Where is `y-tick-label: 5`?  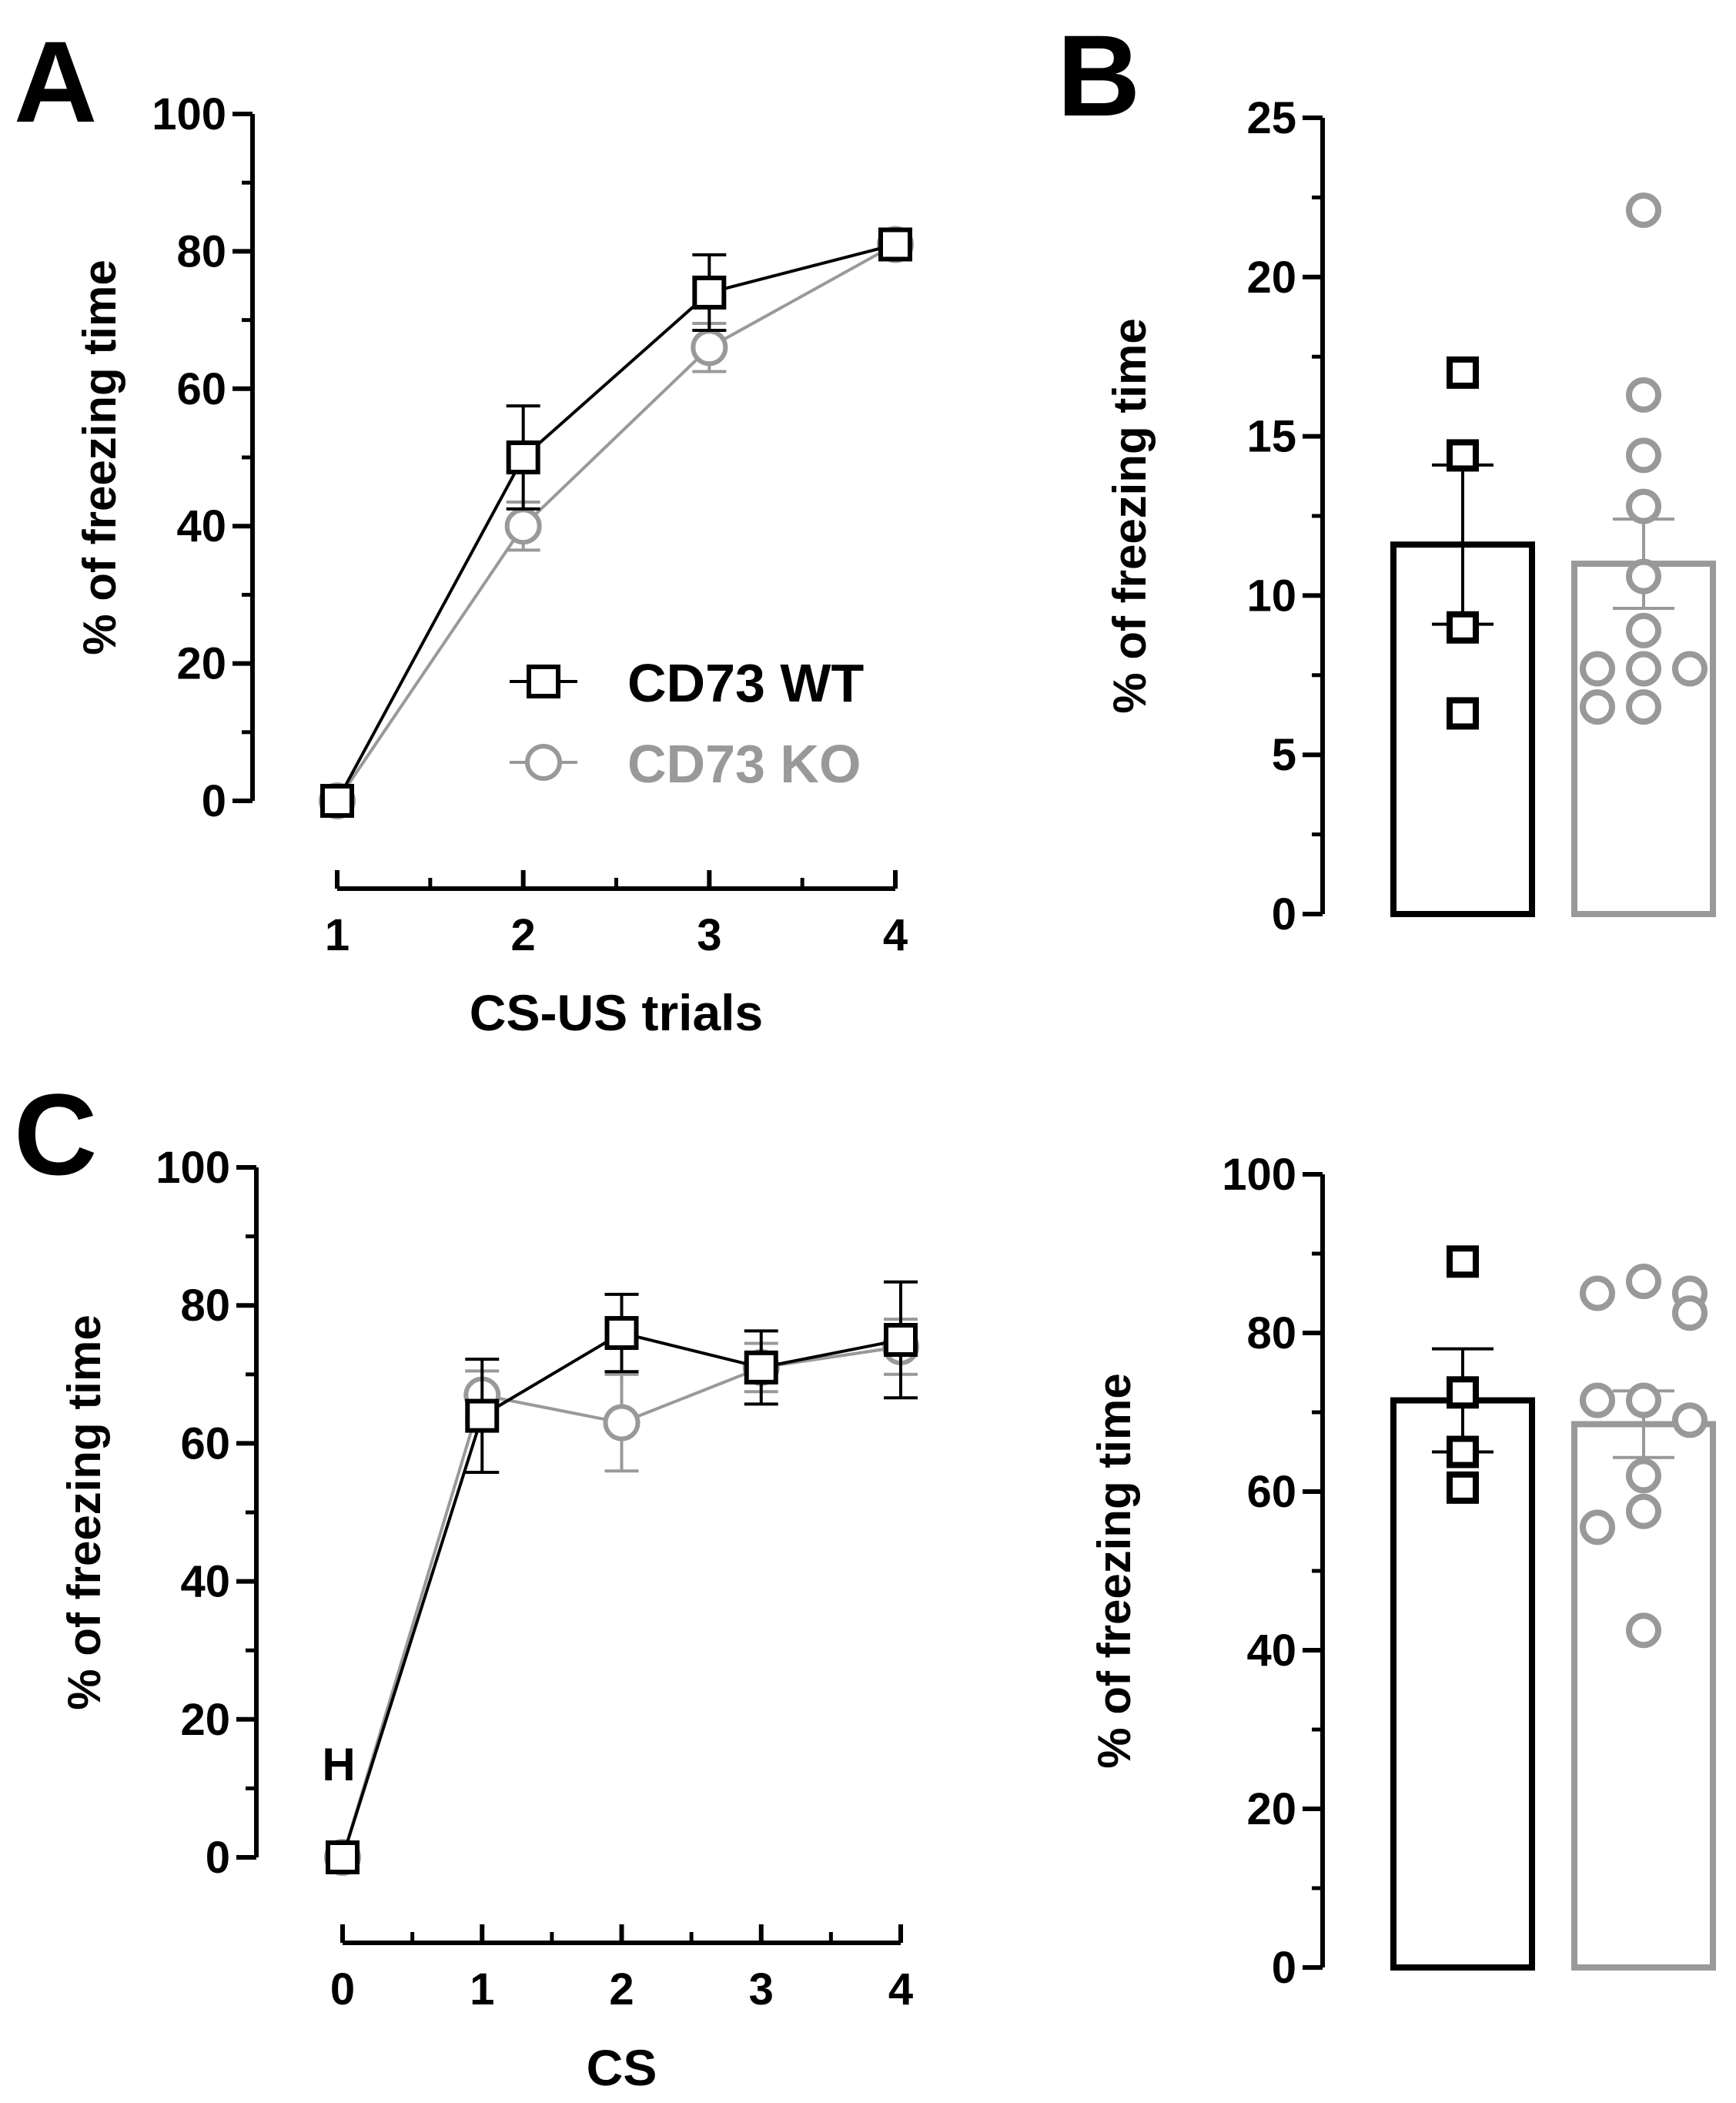 y-tick-label: 5 is located at coordinates (1284, 755).